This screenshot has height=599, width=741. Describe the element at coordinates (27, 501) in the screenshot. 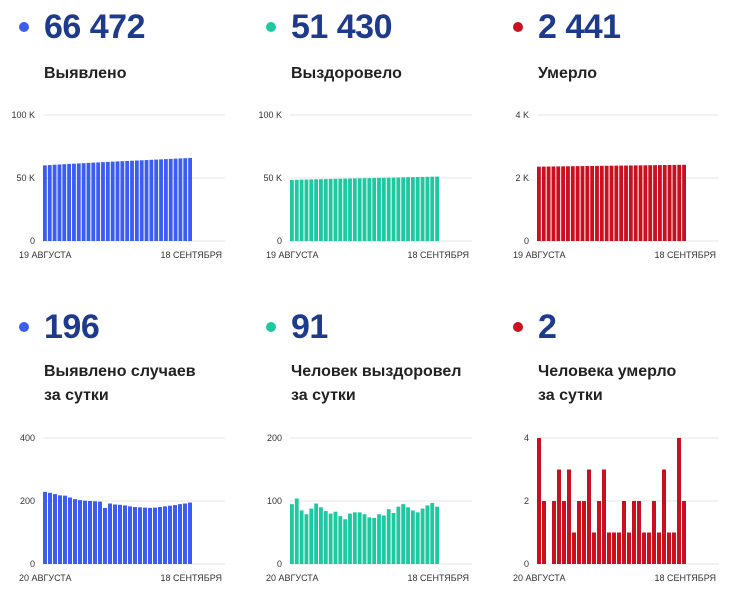

I see `y-tick-label: 200` at that location.